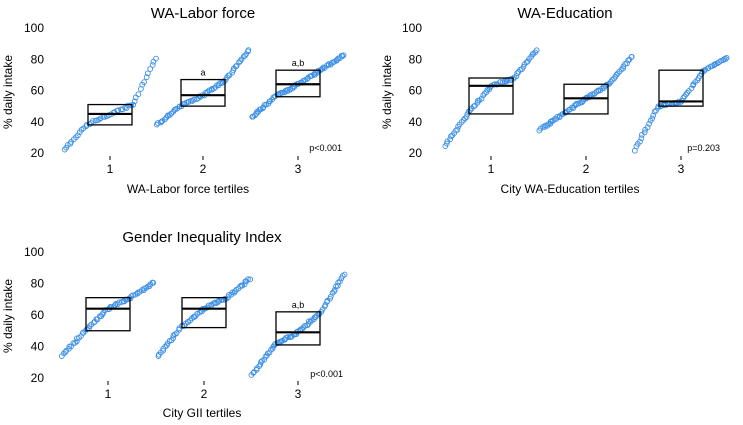 The width and height of the screenshot is (743, 425). Describe the element at coordinates (298, 63) in the screenshot. I see `significance-annotation: a,b` at that location.